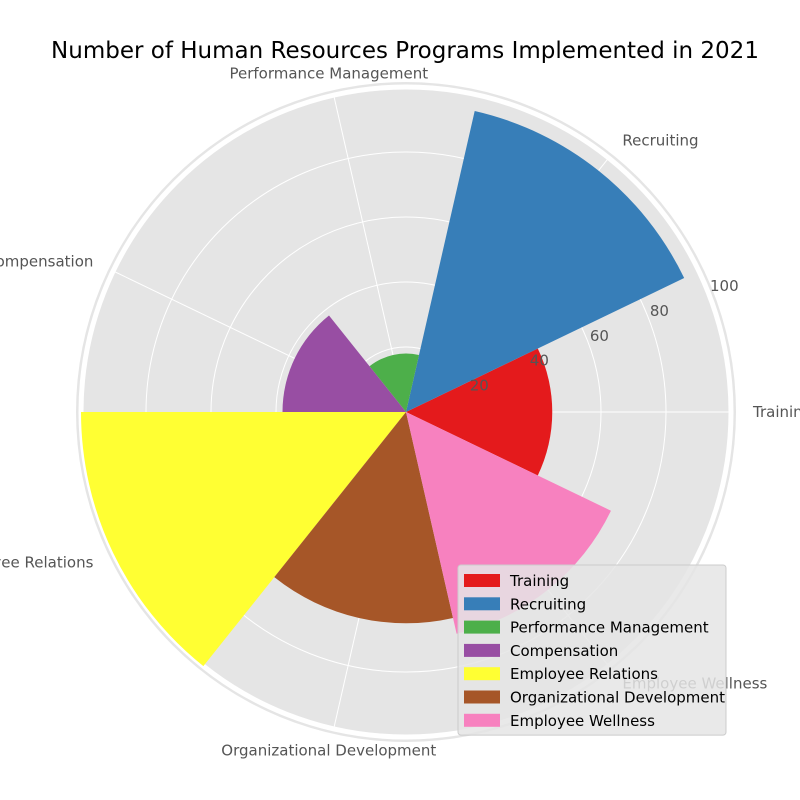  I want to click on legend-swatch-performance-management, so click(482, 627).